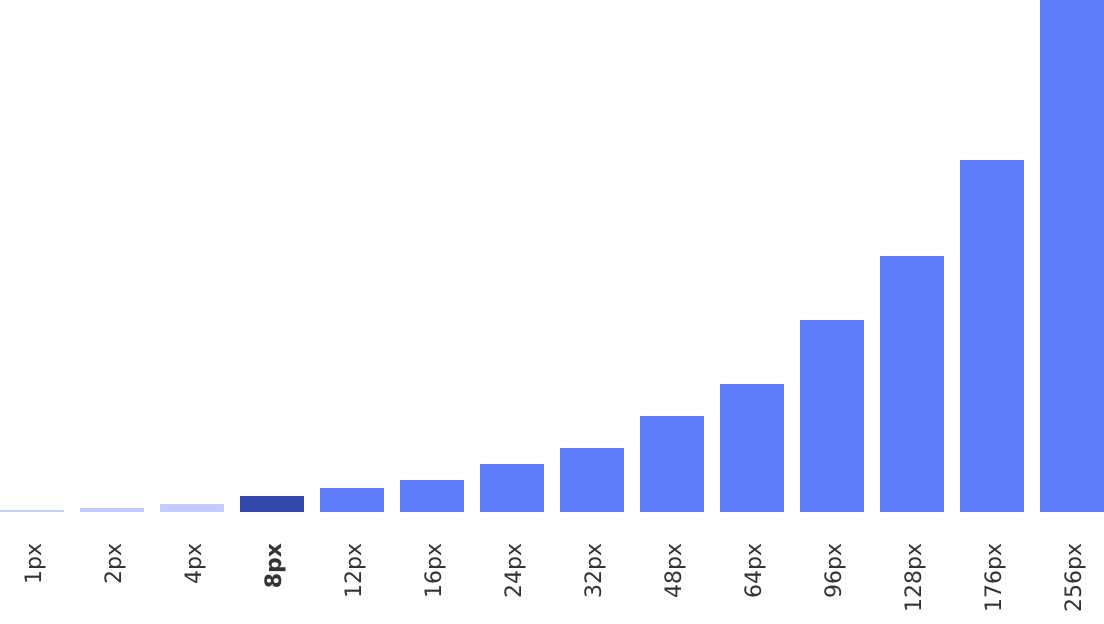 Image resolution: width=1104 pixels, height=624 pixels. Describe the element at coordinates (514, 570) in the screenshot. I see `bar-label: 24px` at that location.